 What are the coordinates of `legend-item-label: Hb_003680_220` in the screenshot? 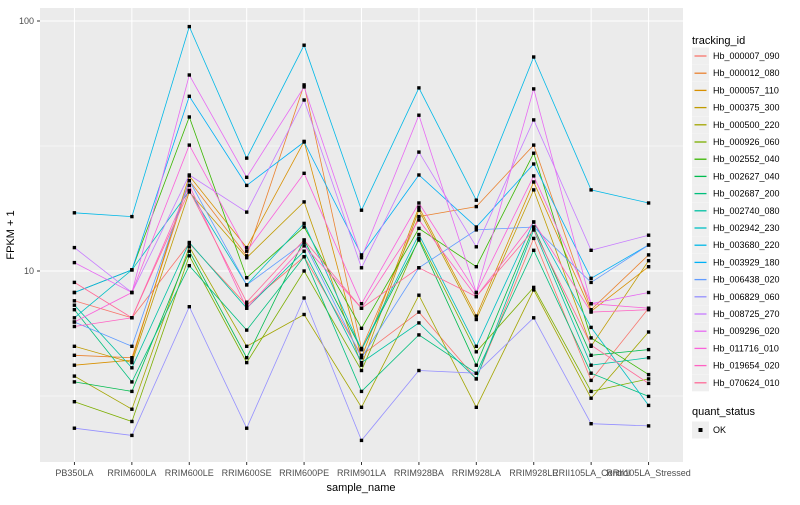 It's located at (746, 245).